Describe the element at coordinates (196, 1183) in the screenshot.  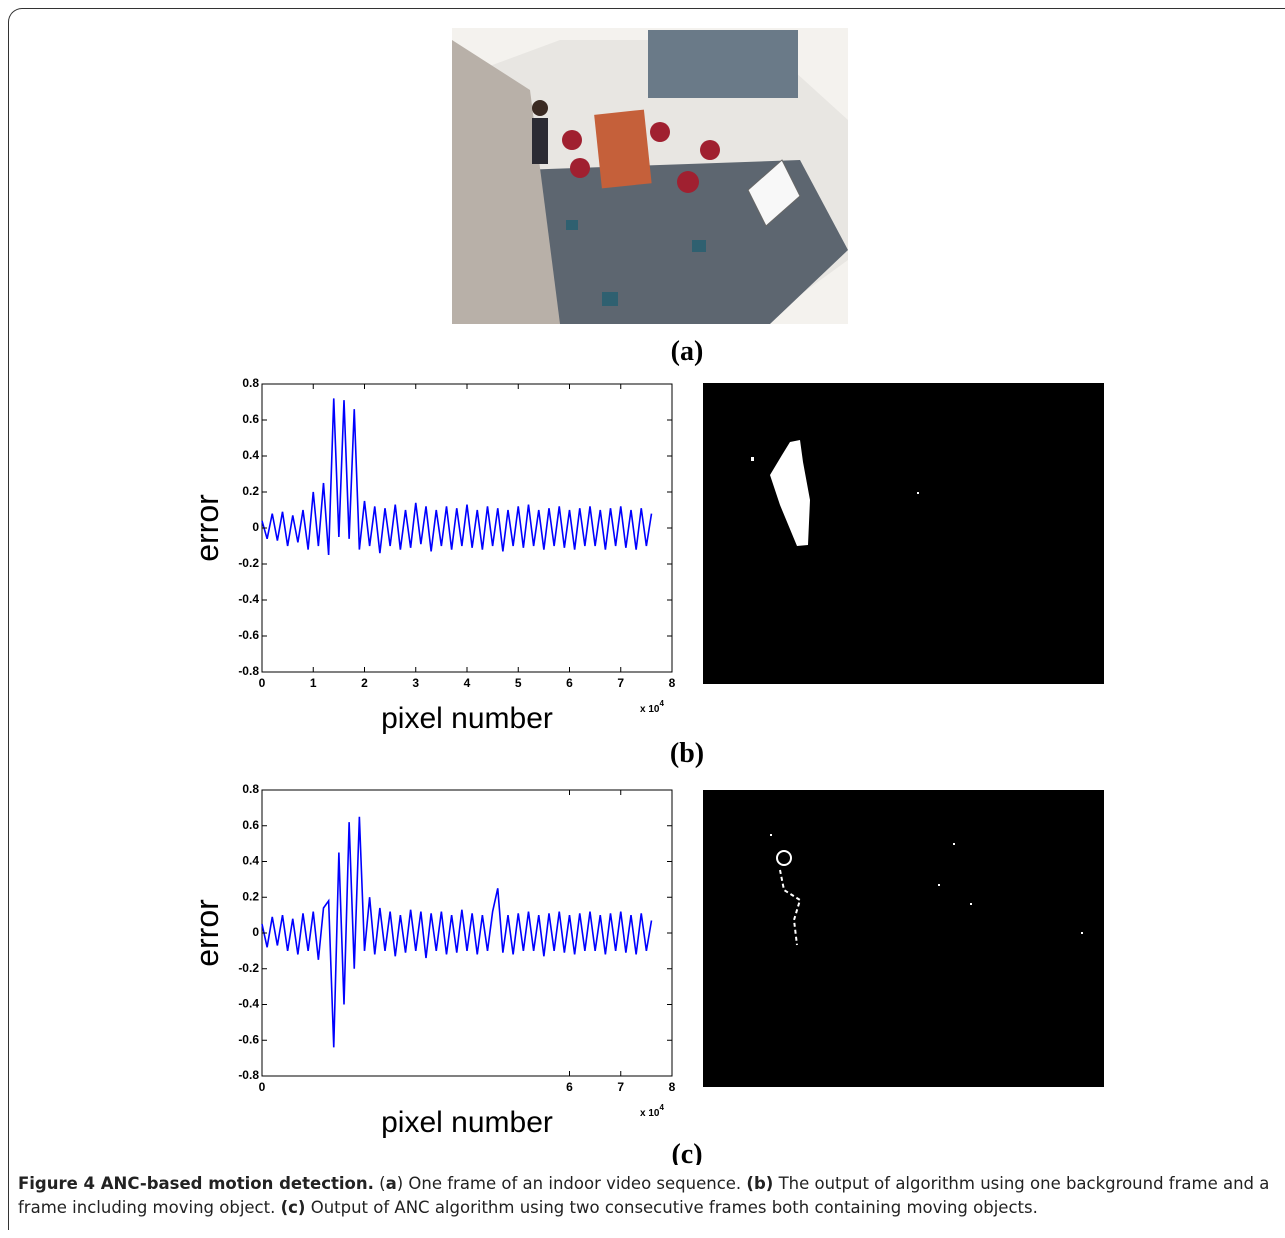
I see `caption-text: Figure 4 ANC-based motion detection.` at that location.